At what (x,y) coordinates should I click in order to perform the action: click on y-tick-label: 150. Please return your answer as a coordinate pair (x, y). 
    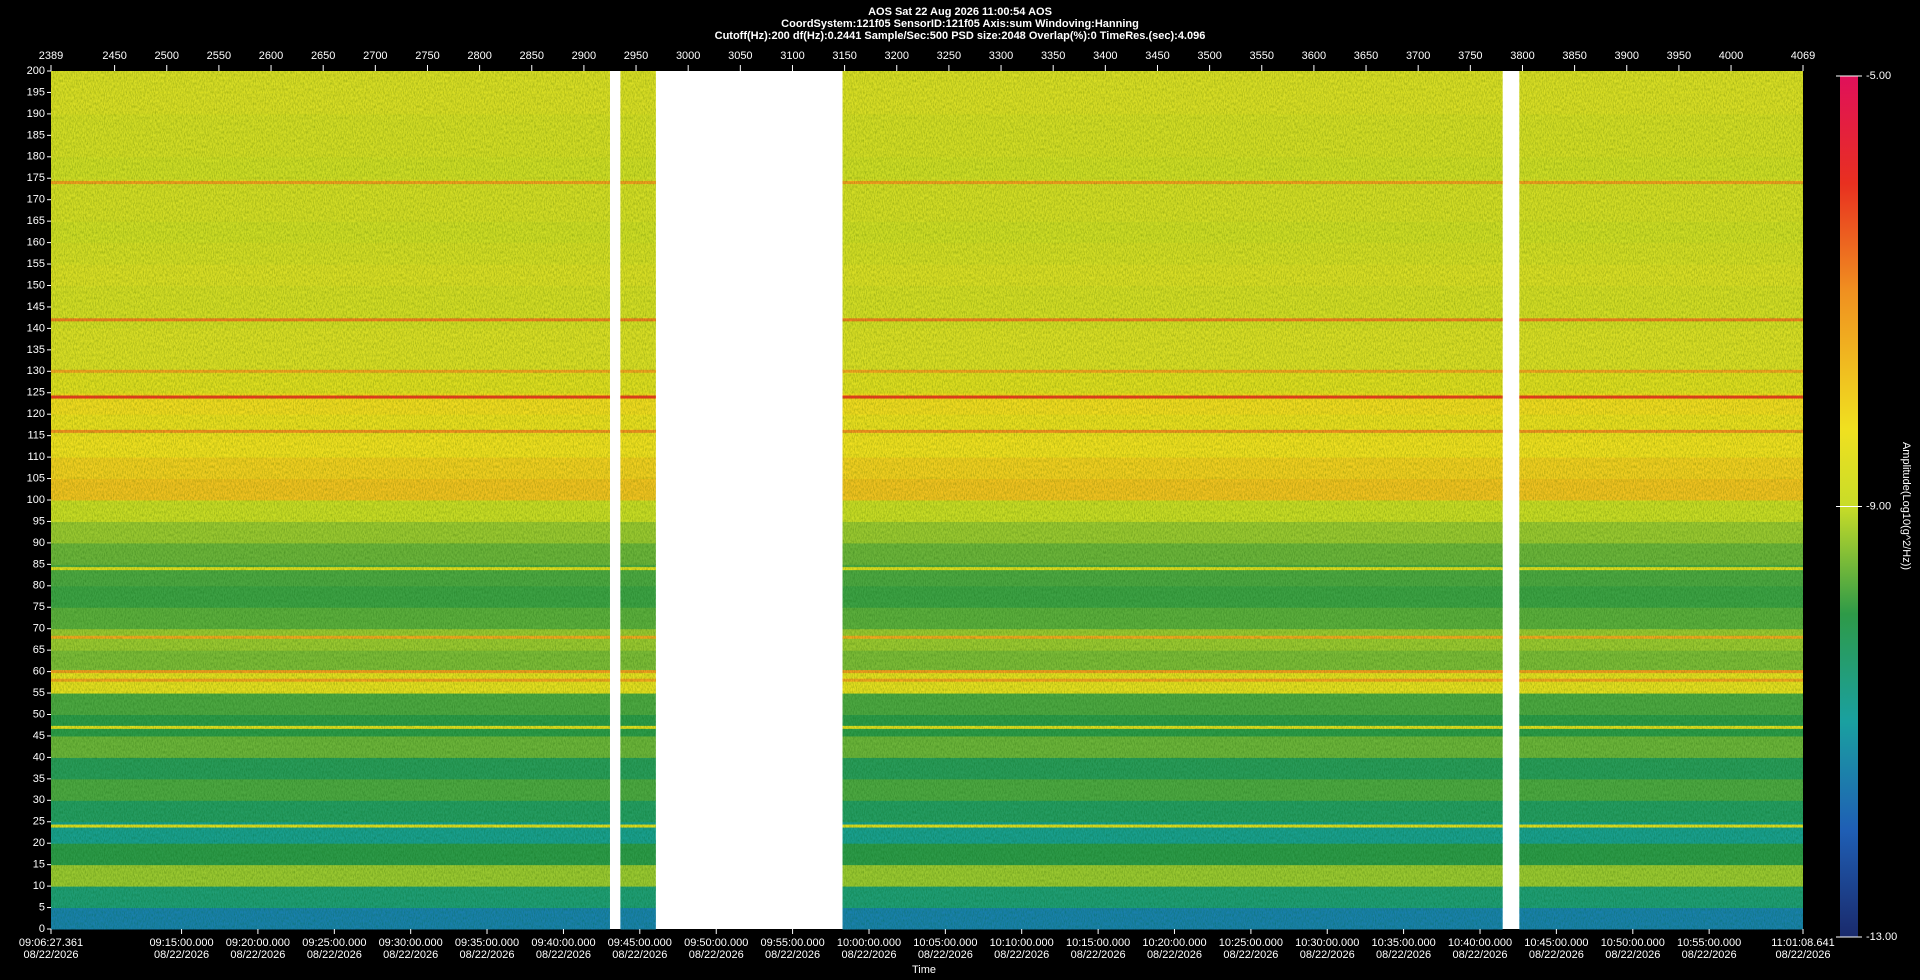
    Looking at the image, I should click on (36, 285).